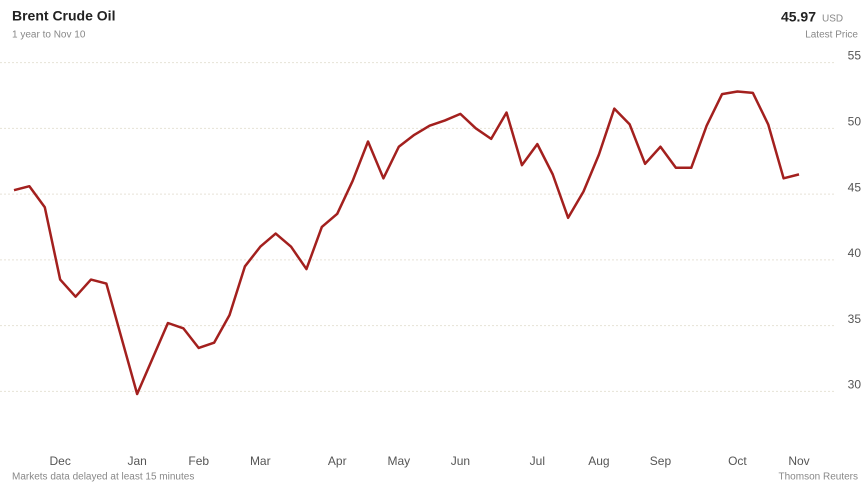 The height and width of the screenshot is (484, 861). Describe the element at coordinates (337, 461) in the screenshot. I see `x-tick-label: Apr` at that location.